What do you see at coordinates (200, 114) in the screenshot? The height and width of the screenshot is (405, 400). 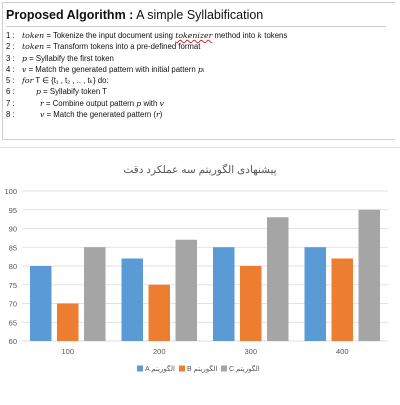 I see `algorithm-line-8: 8 : v = Match the generated pattern (r)` at bounding box center [200, 114].